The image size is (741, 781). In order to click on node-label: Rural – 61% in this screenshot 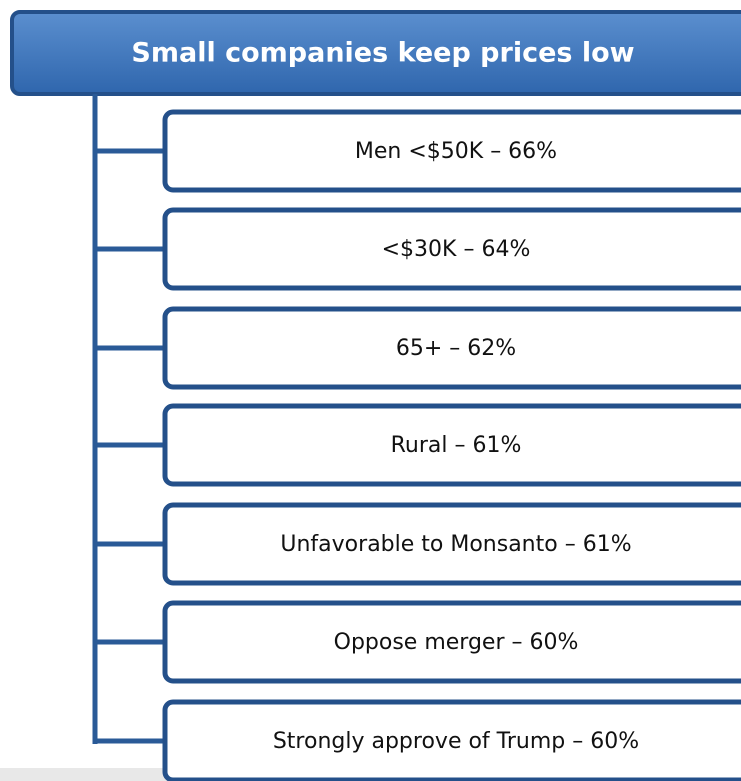, I will do `click(456, 445)`.